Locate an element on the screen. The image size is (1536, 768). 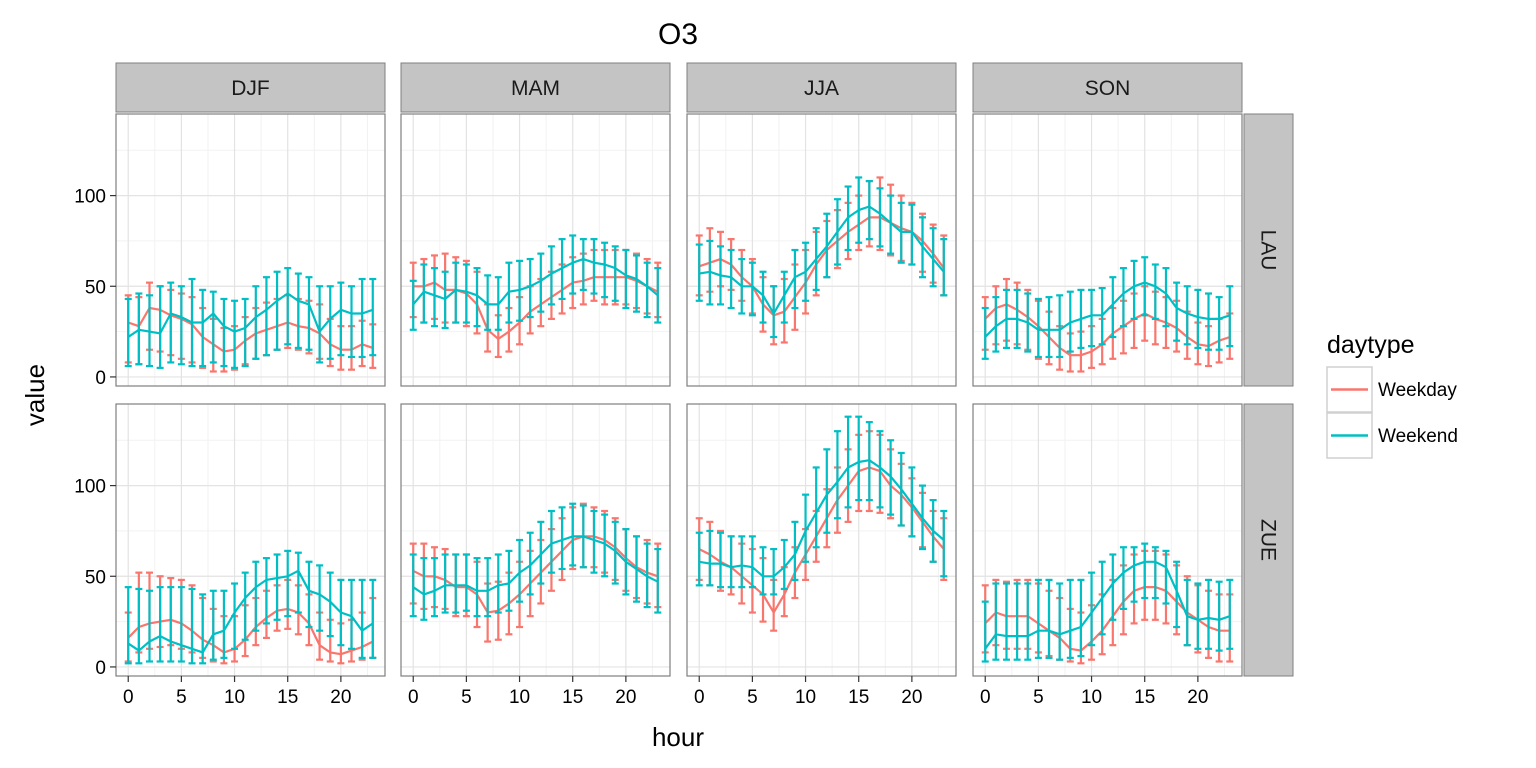
panel-jja-lau is located at coordinates (821, 250).